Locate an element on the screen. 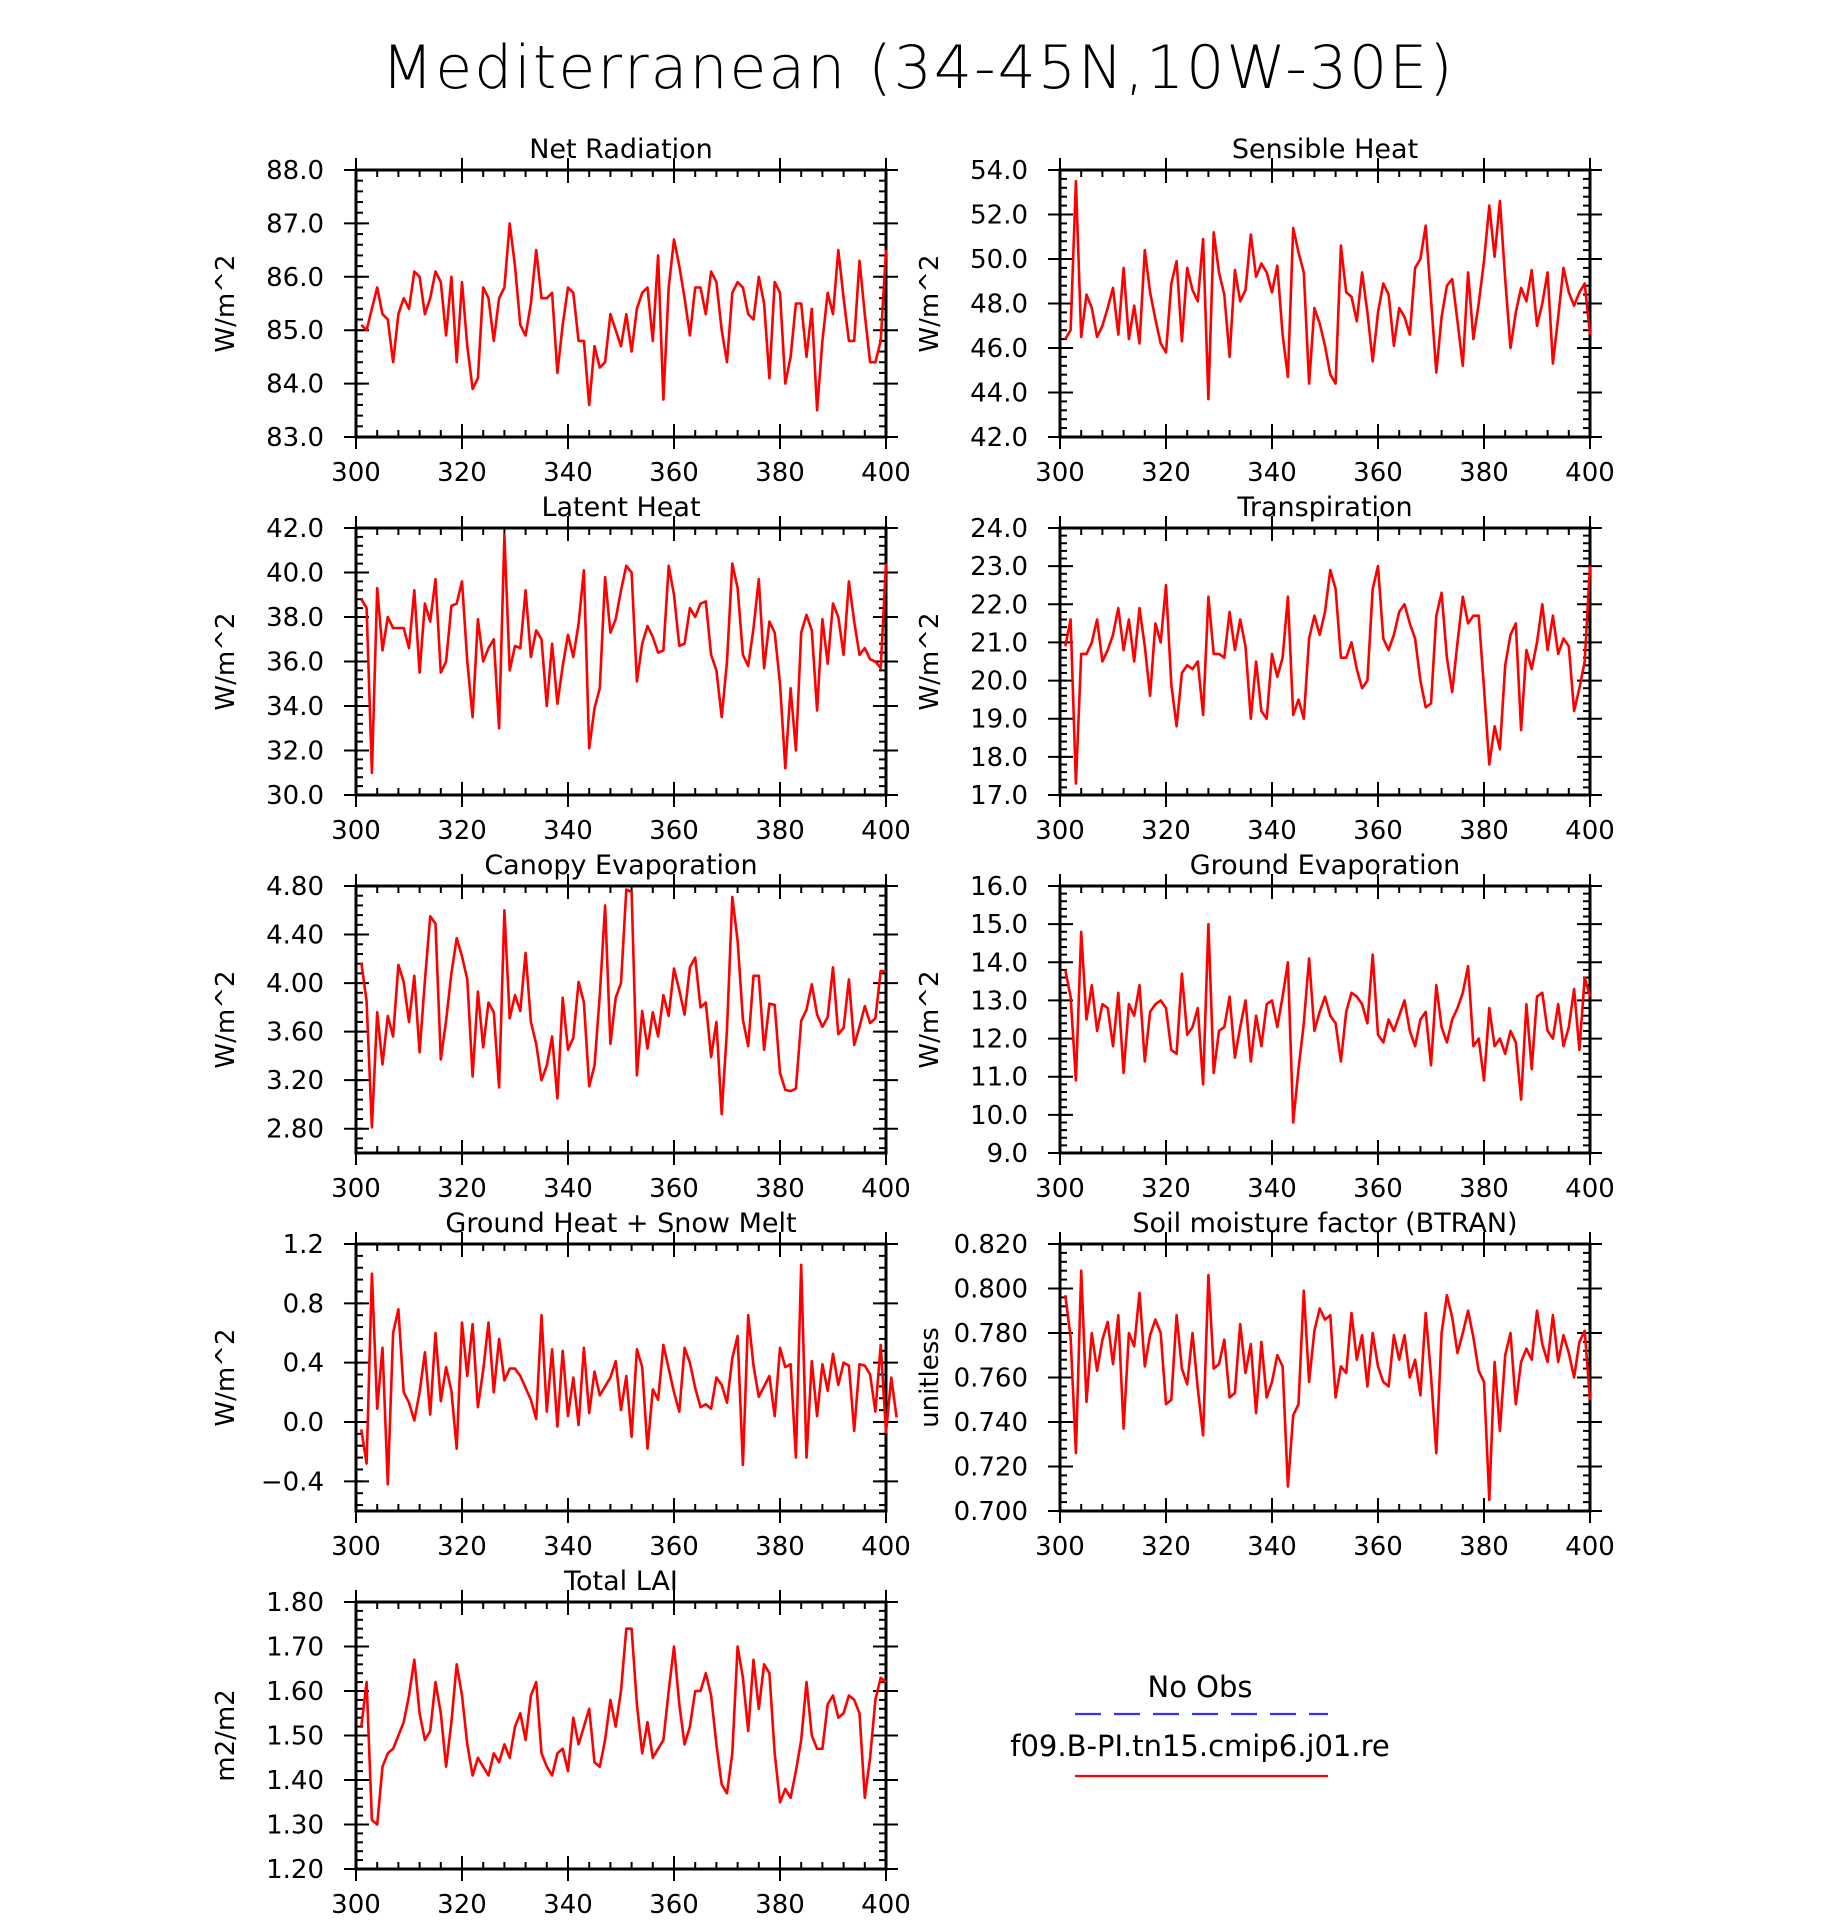 This screenshot has width=1836, height=1928. y-tick-label: 14.0 is located at coordinates (999, 963).